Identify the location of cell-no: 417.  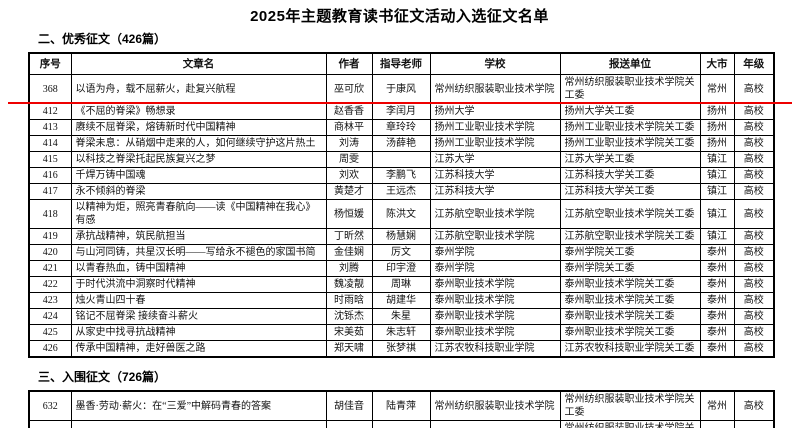
(50, 191).